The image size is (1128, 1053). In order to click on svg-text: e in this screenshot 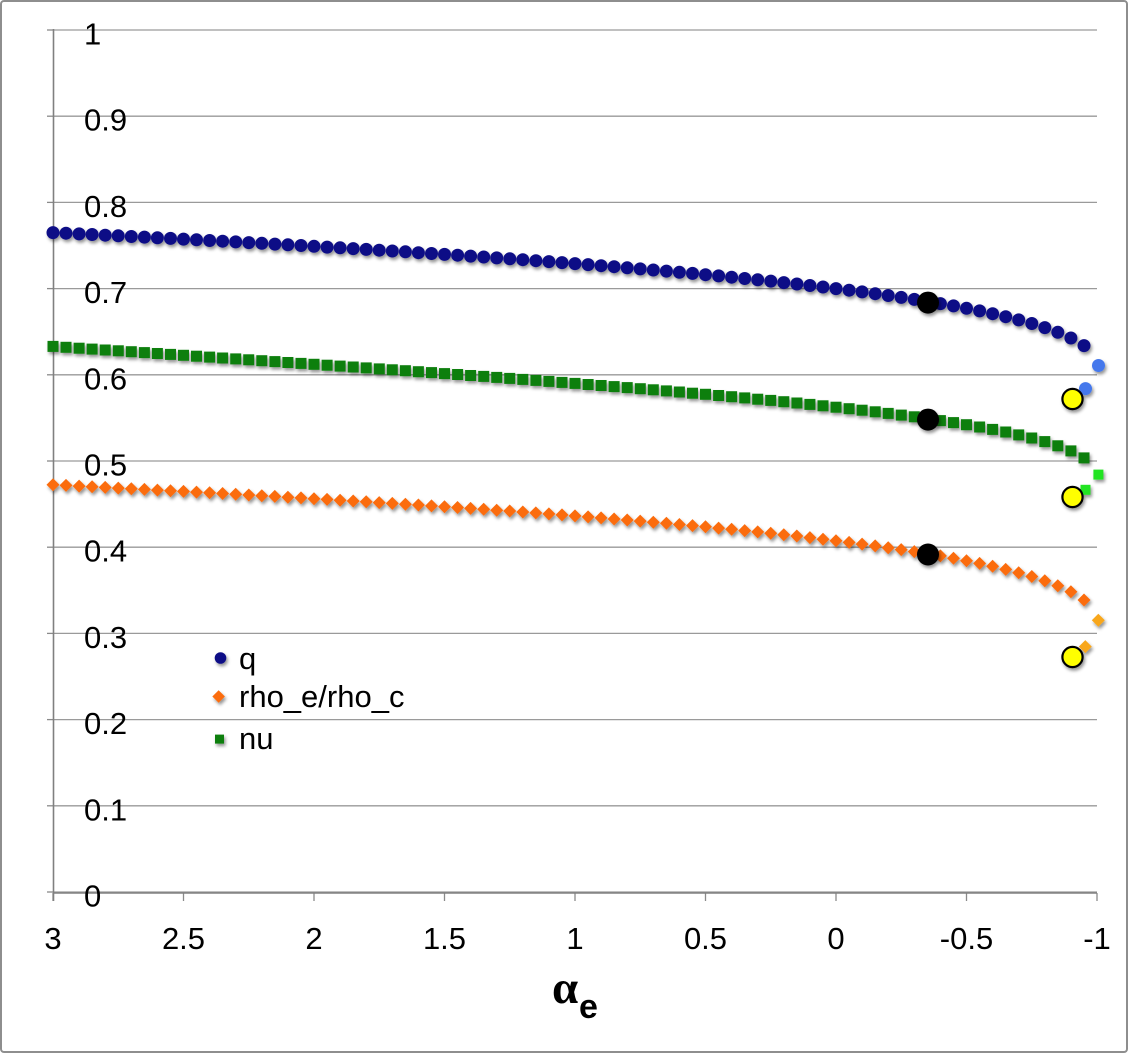, I will do `click(588, 1007)`.